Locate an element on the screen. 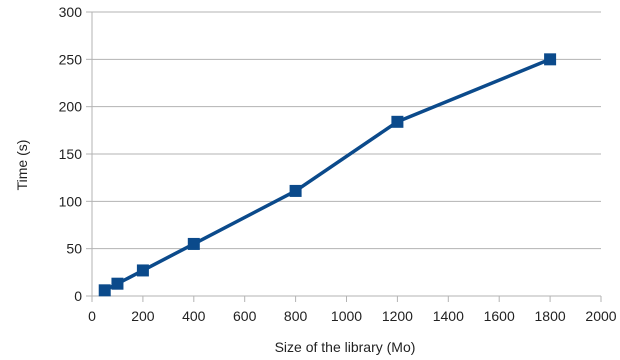  x-tick-label: 200 is located at coordinates (143, 316).